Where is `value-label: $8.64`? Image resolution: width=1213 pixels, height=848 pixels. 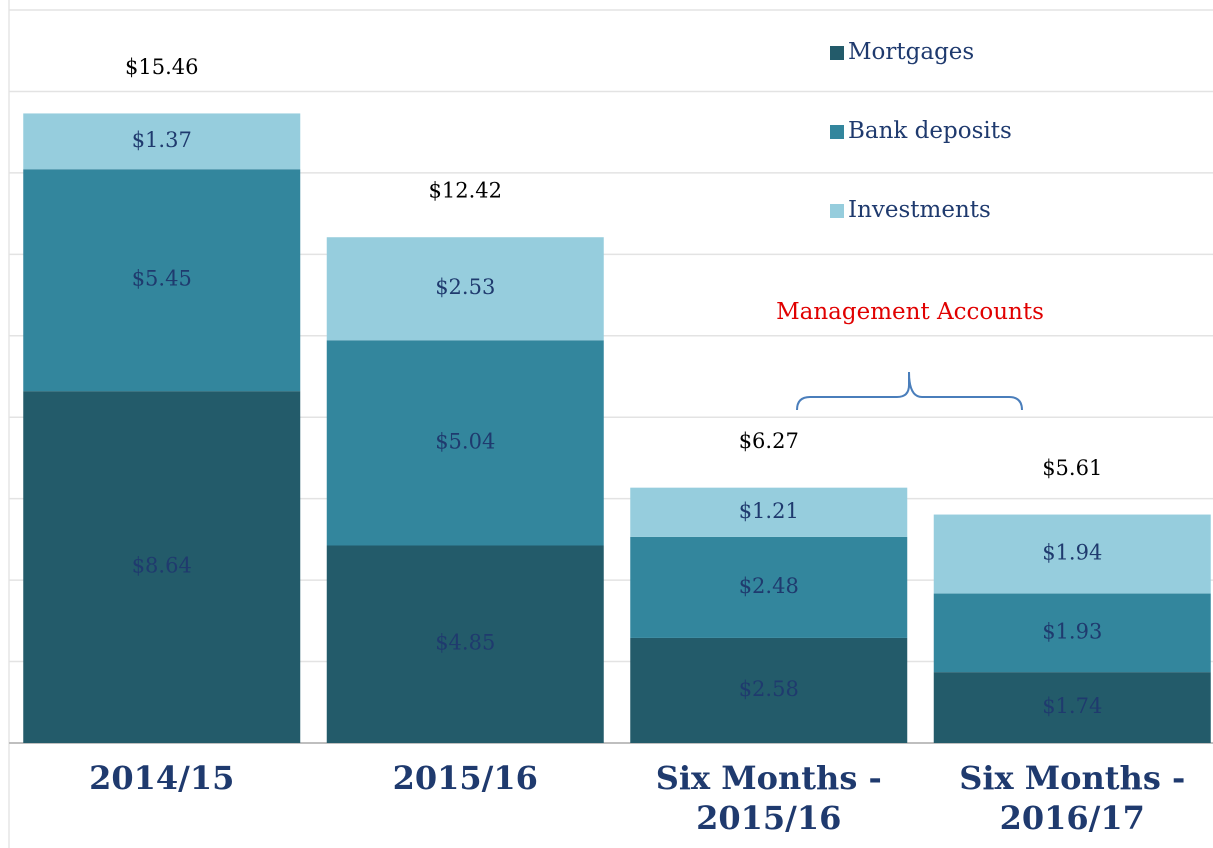
value-label: $8.64 is located at coordinates (162, 566).